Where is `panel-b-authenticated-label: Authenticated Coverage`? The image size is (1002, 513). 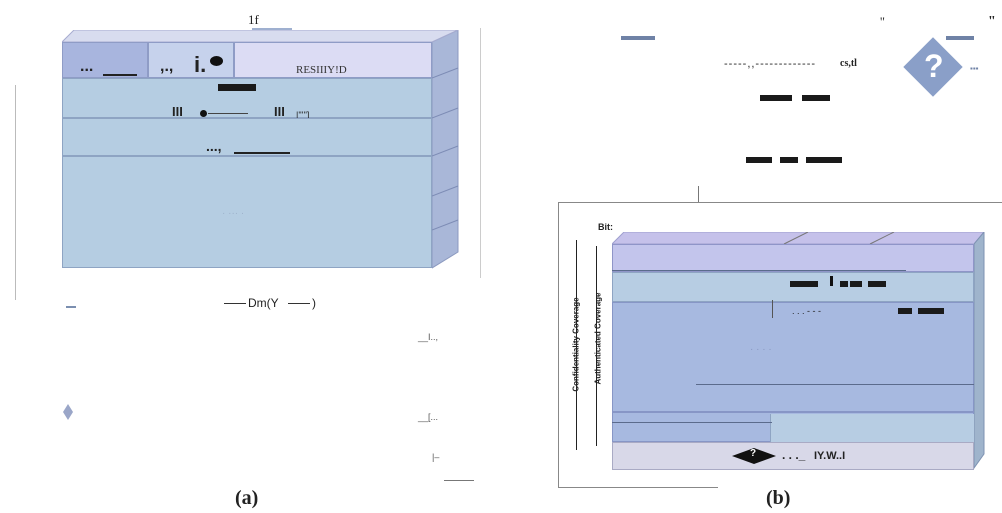 panel-b-authenticated-label: Authenticated Coverage is located at coordinates (598, 338).